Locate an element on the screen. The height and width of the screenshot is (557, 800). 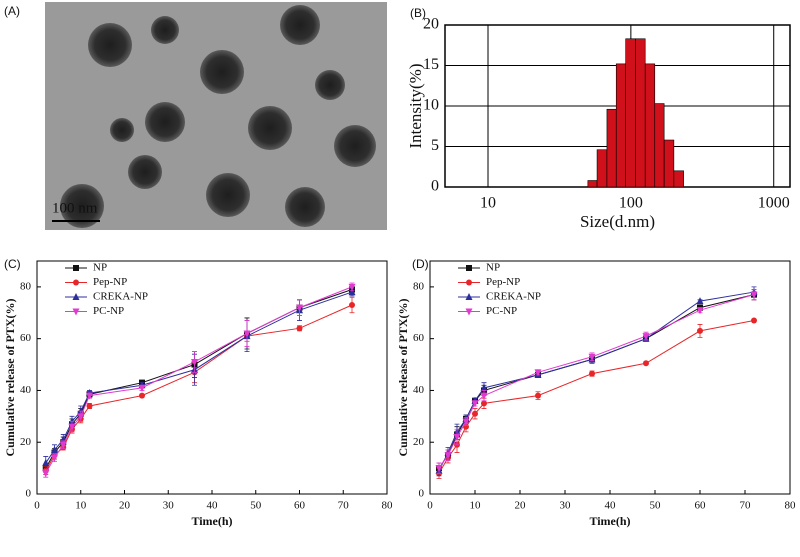
x-tick-label: 60 is located at coordinates (701, 506).